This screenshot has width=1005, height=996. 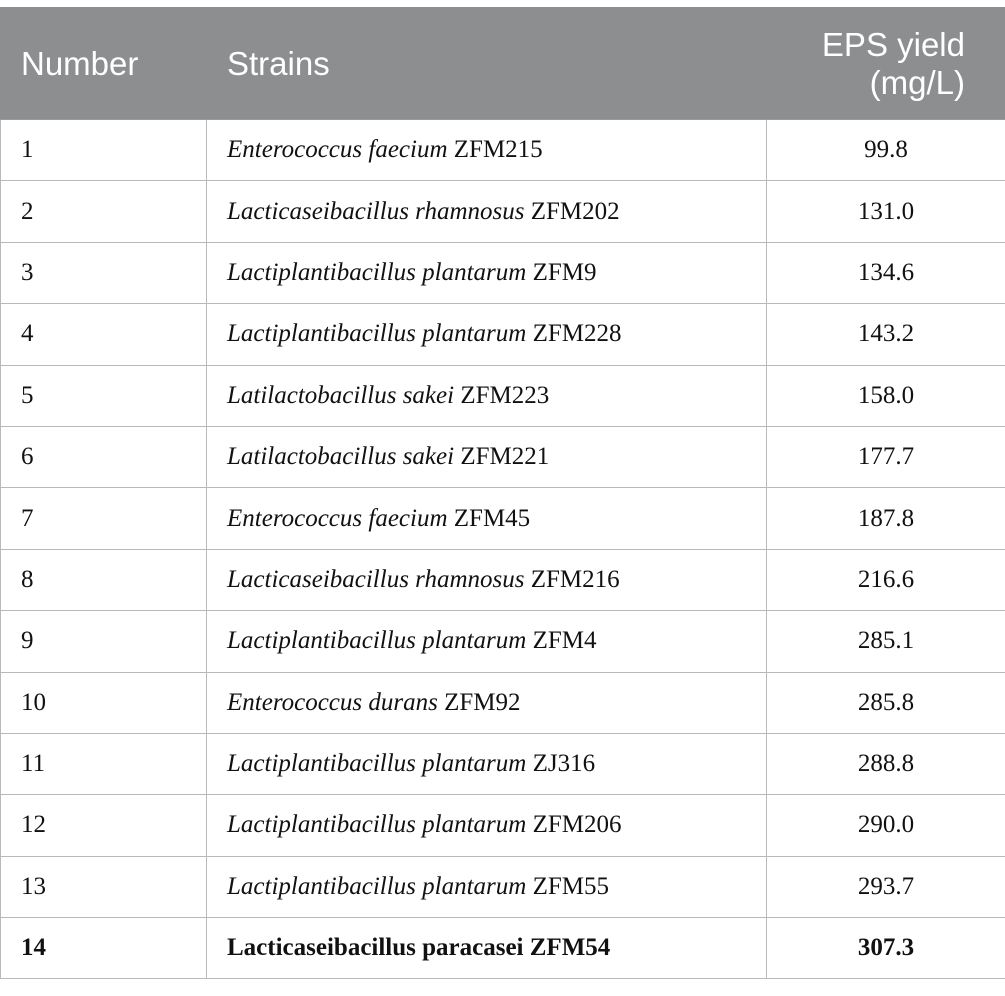 What do you see at coordinates (885, 518) in the screenshot?
I see `row-eps-yield: 187.8` at bounding box center [885, 518].